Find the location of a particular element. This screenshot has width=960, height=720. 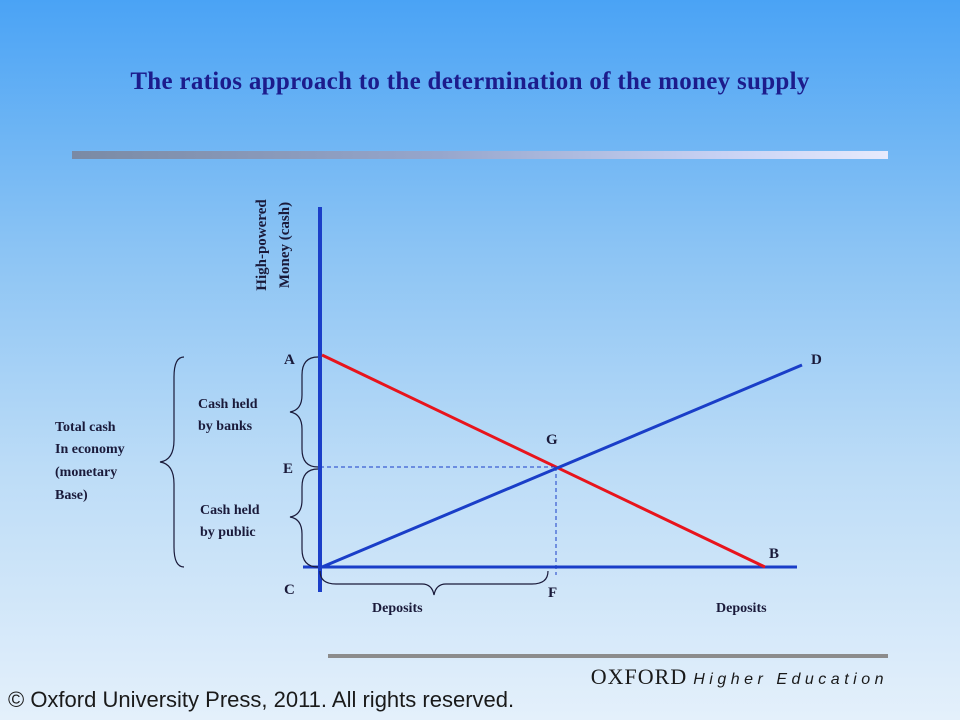

brace-cash-held-by-banks is located at coordinates (304, 412).